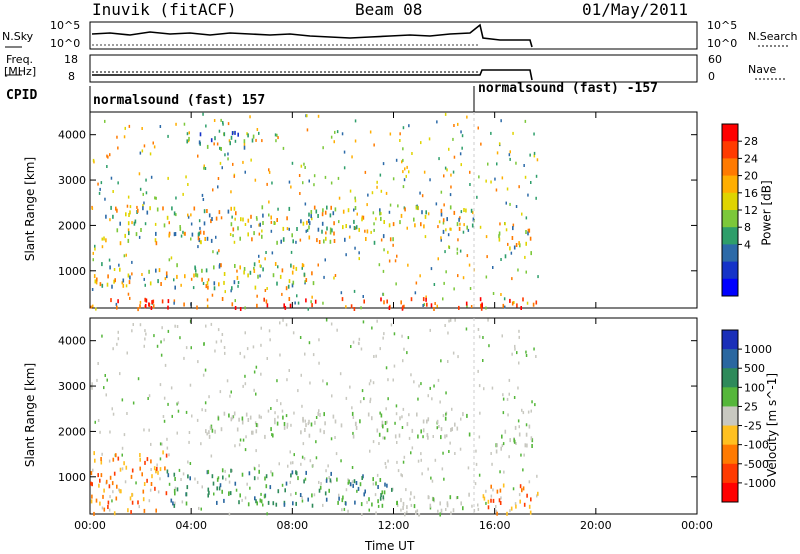  What do you see at coordinates (715, 59) in the screenshot?
I see `nave-tick-top: 60` at bounding box center [715, 59].